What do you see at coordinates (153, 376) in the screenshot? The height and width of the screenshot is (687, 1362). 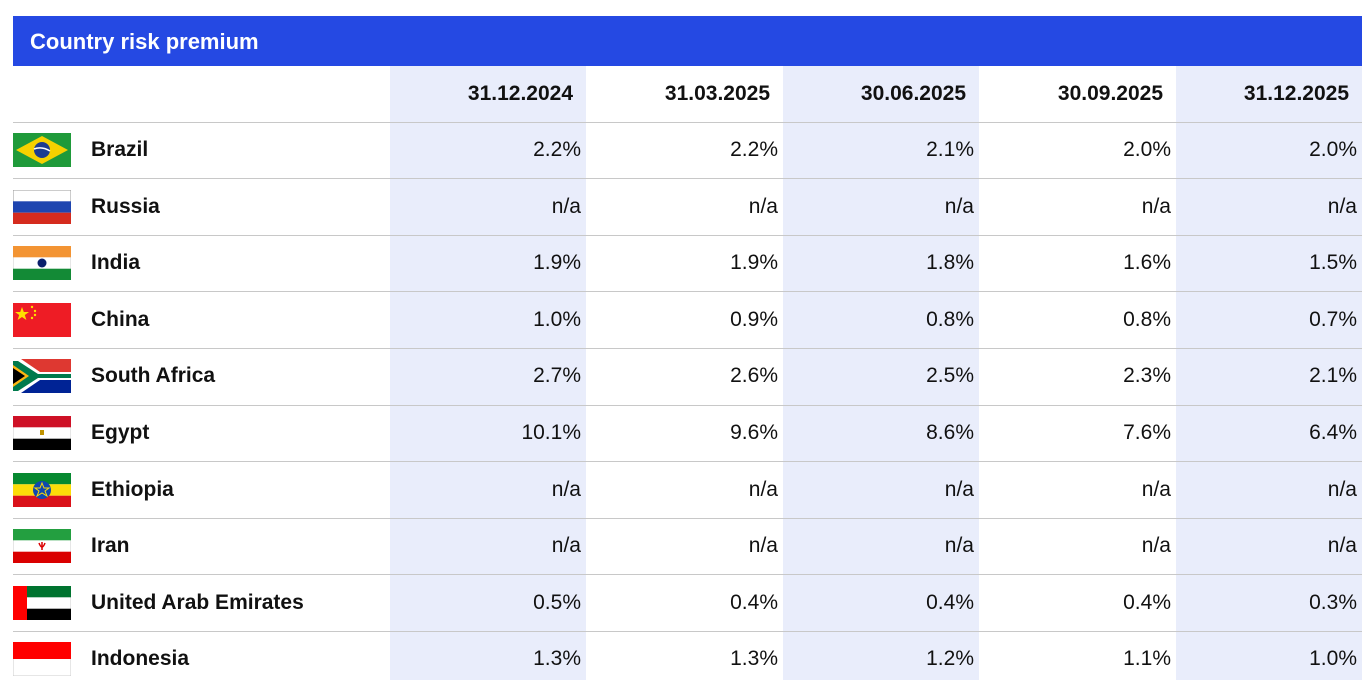 I see `country-name: South Africa` at bounding box center [153, 376].